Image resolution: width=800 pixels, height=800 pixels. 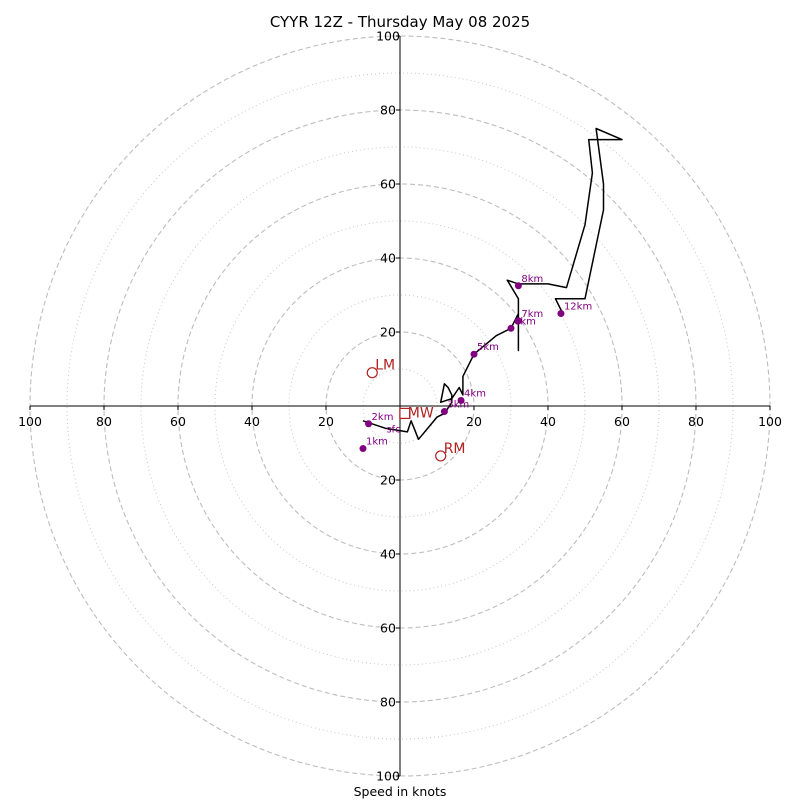 What do you see at coordinates (400, 22) in the screenshot?
I see `chart-title: CYYR 12Z - Thursday May 08 2025` at bounding box center [400, 22].